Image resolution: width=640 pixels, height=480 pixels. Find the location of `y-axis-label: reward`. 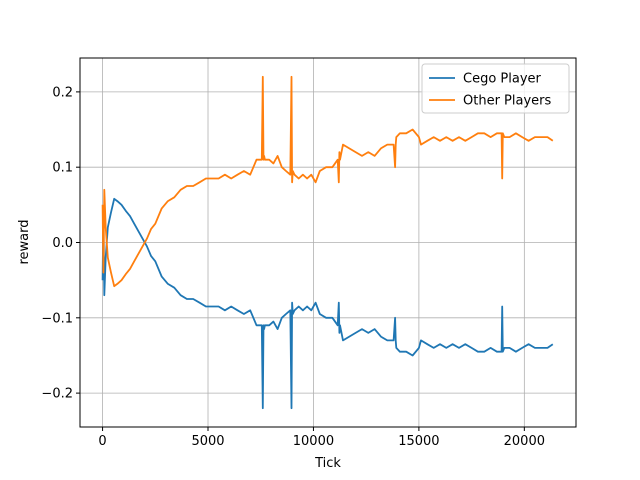

y-axis-label: reward is located at coordinates (24, 241).